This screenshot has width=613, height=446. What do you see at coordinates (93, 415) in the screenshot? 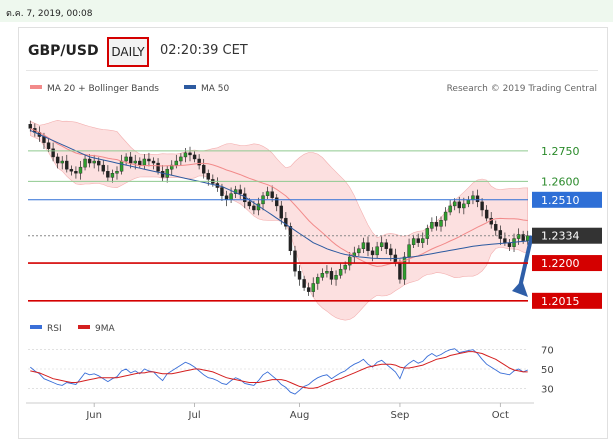
I see `x-tick-label-Jun: Jun` at bounding box center [93, 415].